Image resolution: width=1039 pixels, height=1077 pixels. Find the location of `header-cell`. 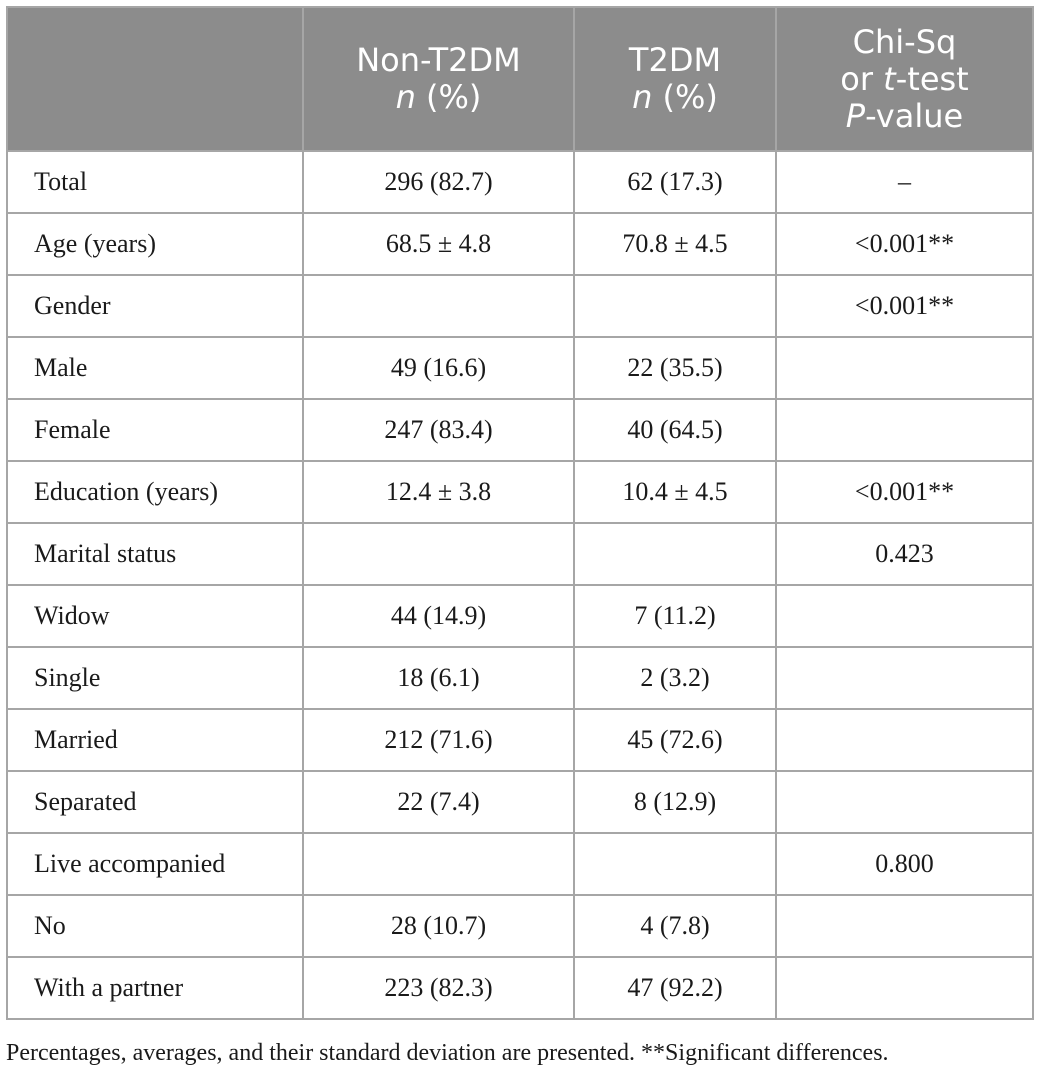

header-cell is located at coordinates (155, 79).